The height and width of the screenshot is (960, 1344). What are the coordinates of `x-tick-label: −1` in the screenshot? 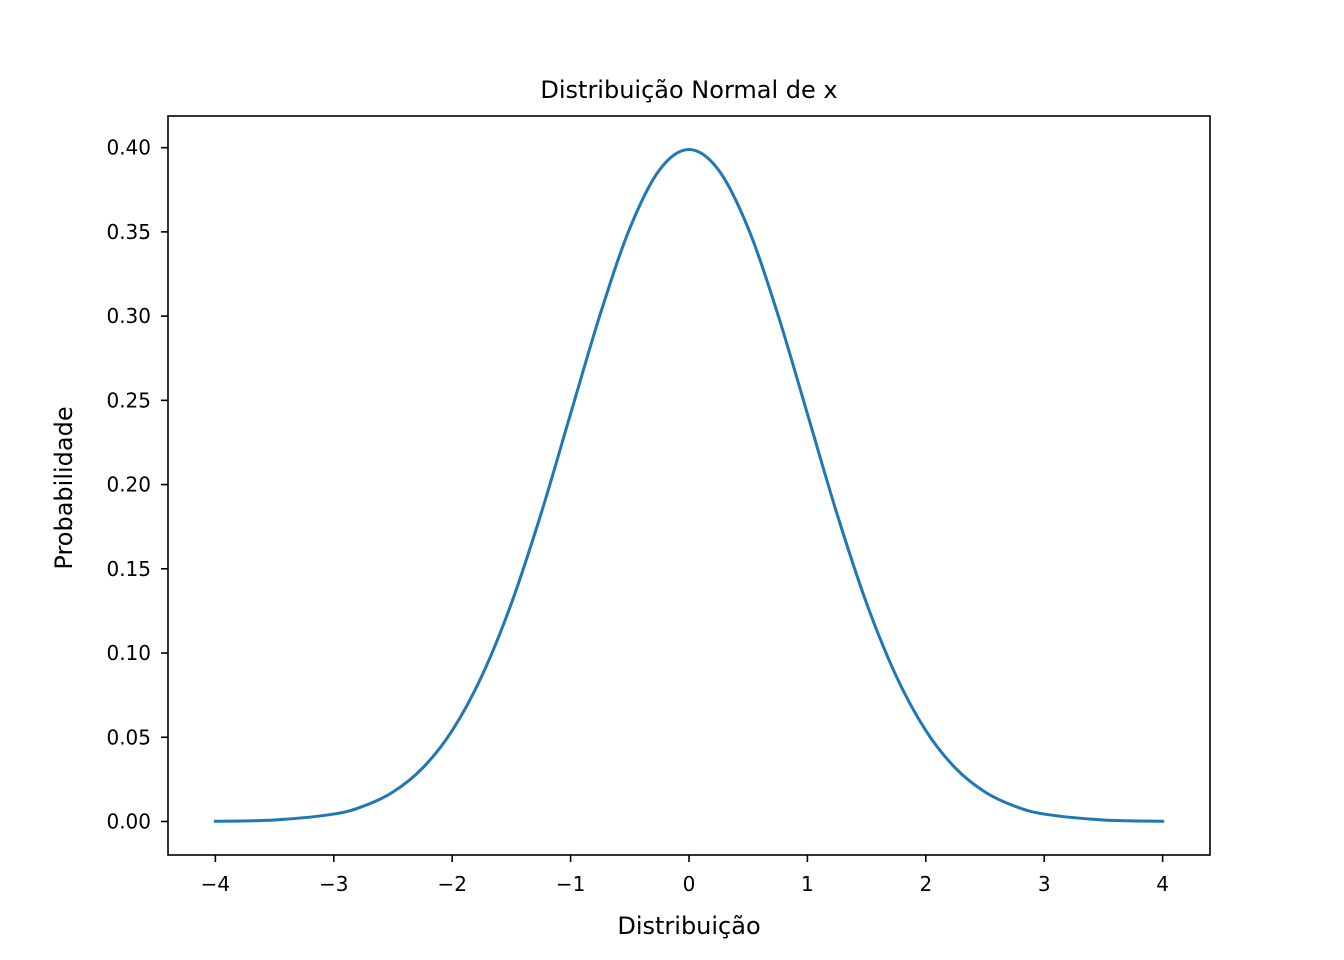 It's located at (570, 884).